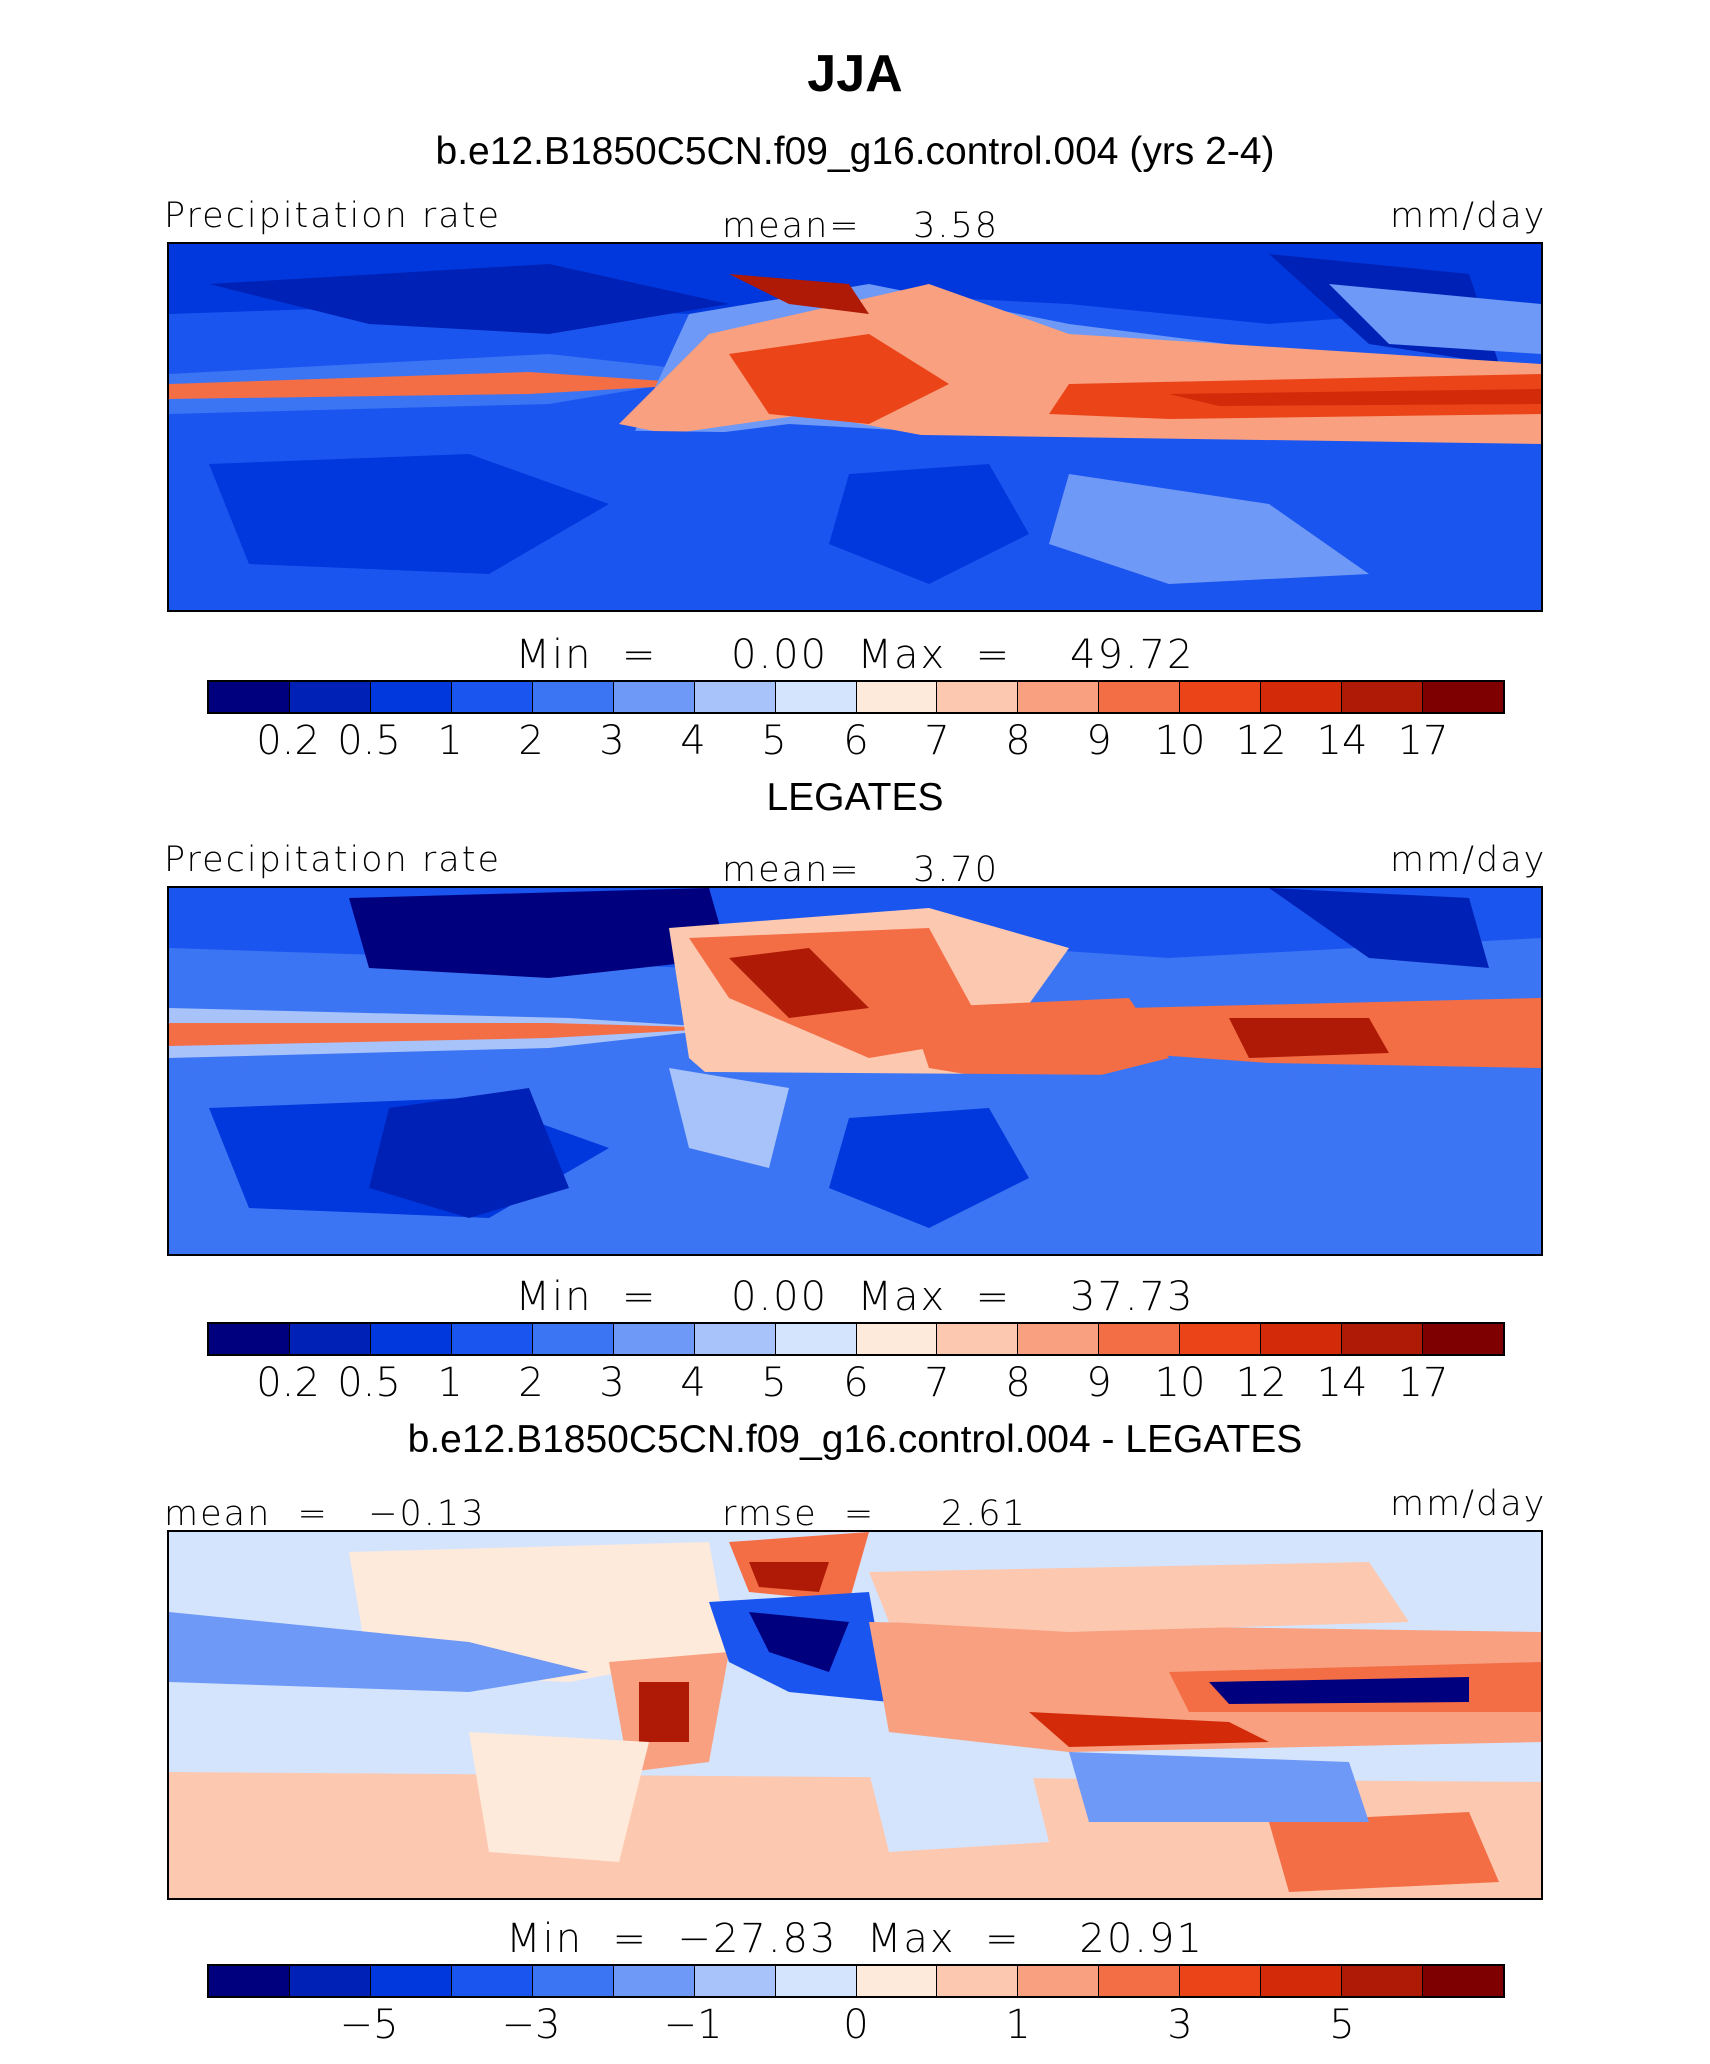  I want to click on panel-2-map, so click(855, 1071).